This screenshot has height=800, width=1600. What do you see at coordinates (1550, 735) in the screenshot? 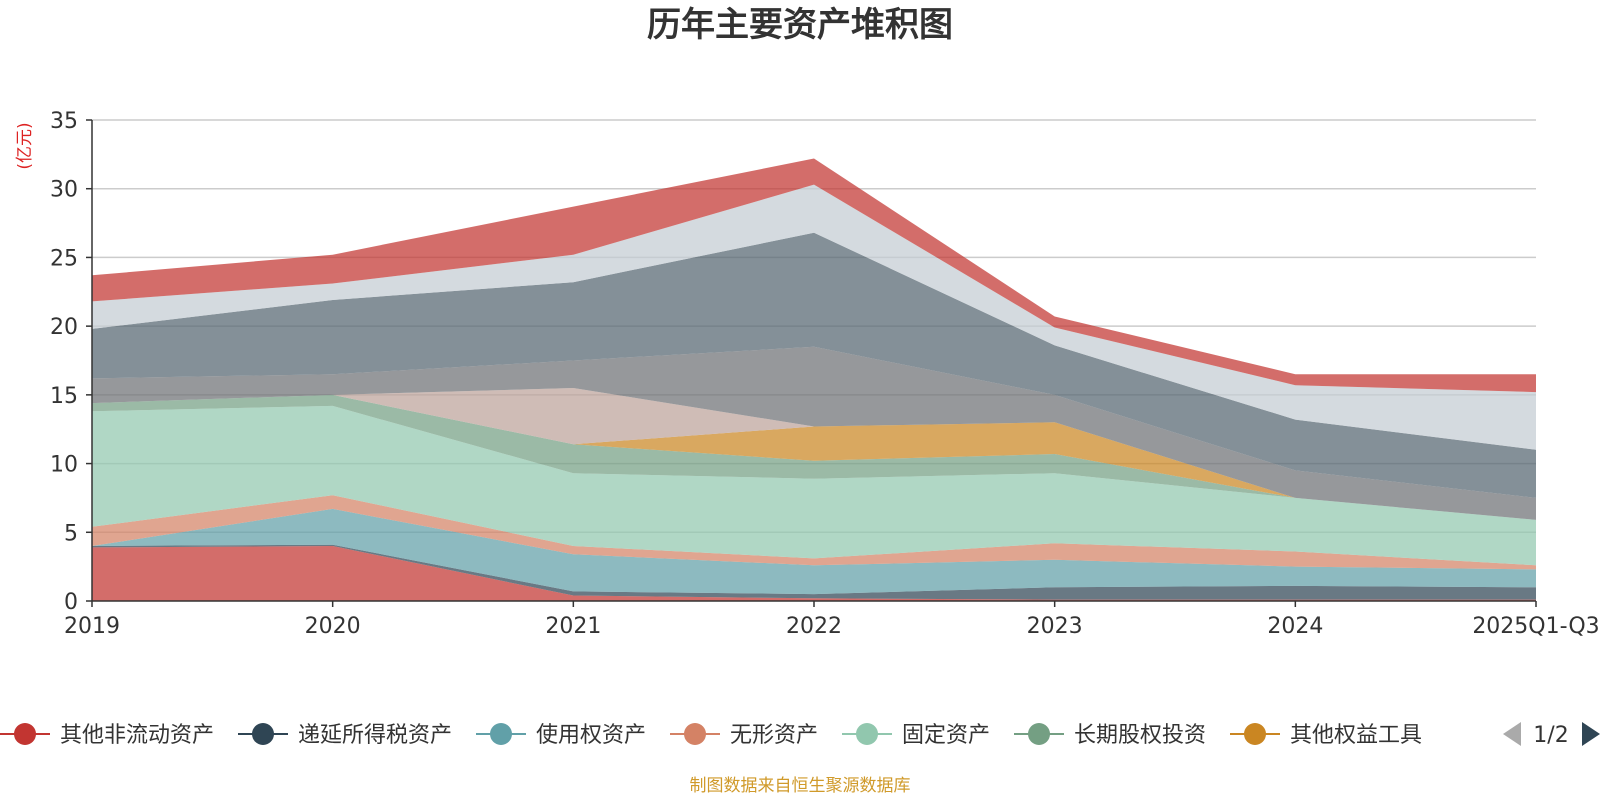
I see `legend-page-indicator: 1/2` at bounding box center [1550, 735].